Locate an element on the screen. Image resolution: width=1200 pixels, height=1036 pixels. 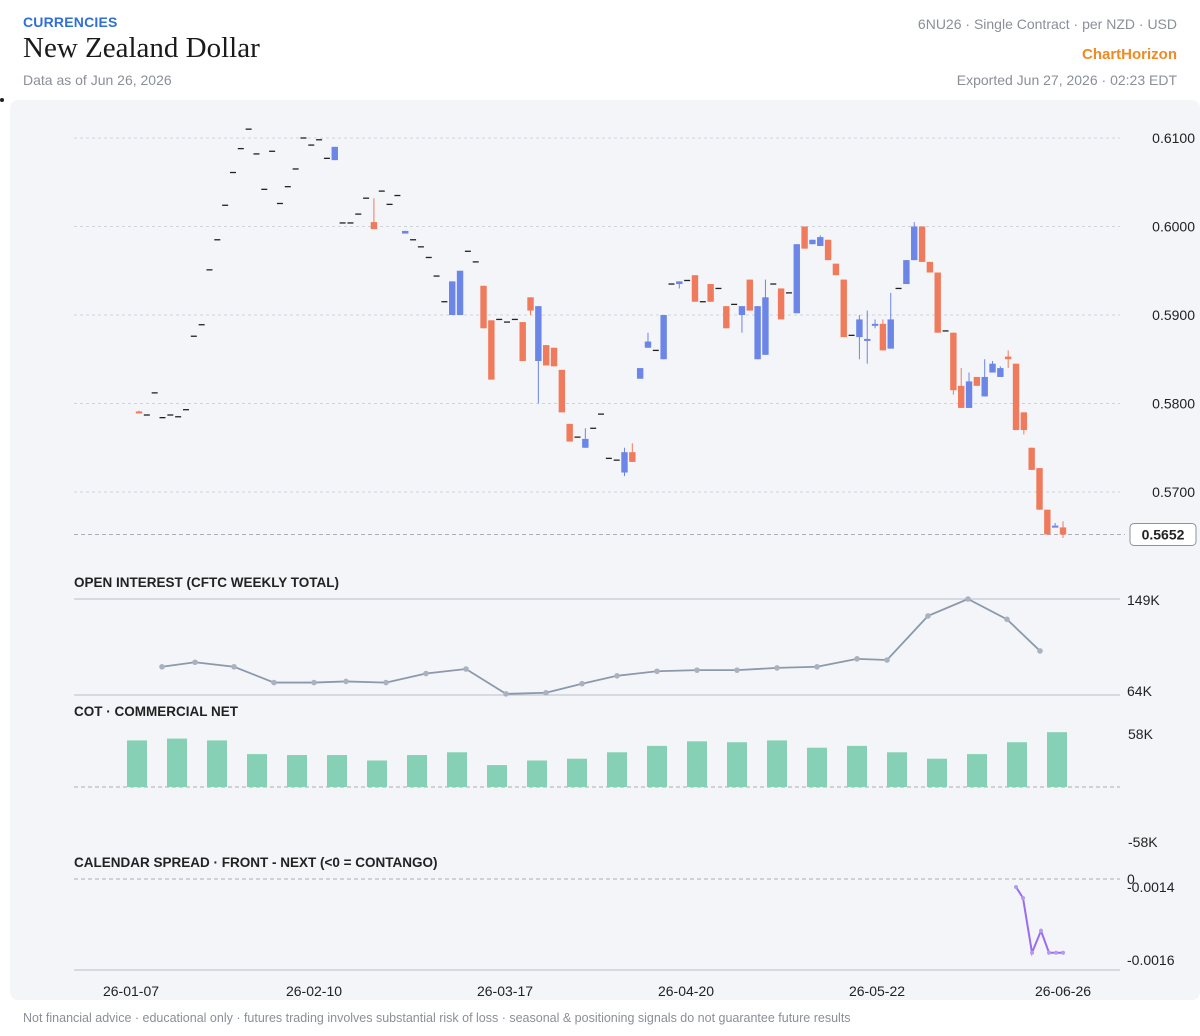
spread-y-tick: -0.0014 is located at coordinates (1151, 887).